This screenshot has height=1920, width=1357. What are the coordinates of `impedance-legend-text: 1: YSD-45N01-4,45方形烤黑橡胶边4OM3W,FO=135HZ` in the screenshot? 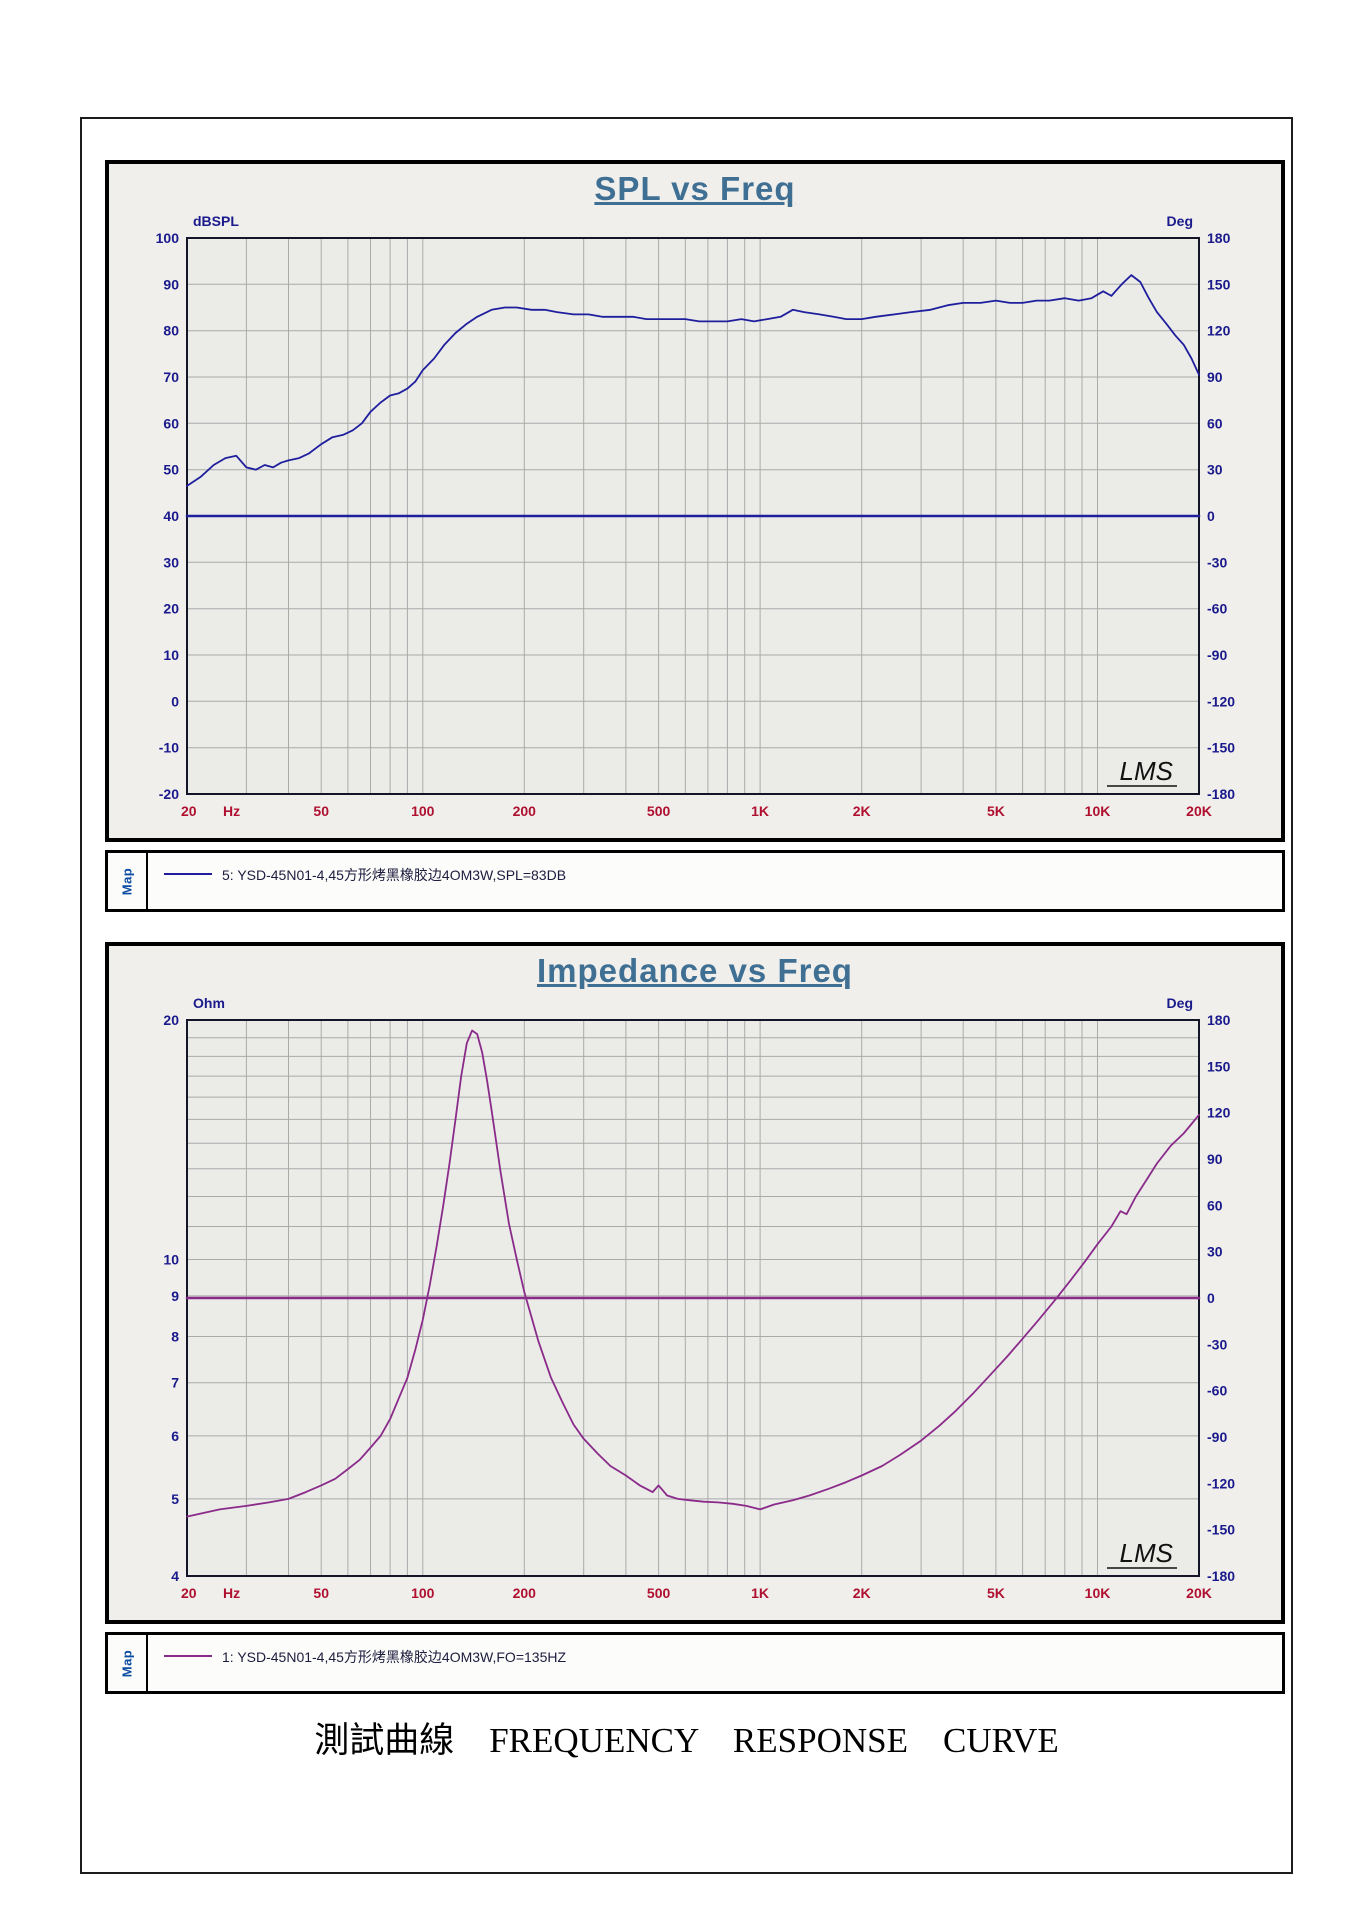 It's located at (394, 1657).